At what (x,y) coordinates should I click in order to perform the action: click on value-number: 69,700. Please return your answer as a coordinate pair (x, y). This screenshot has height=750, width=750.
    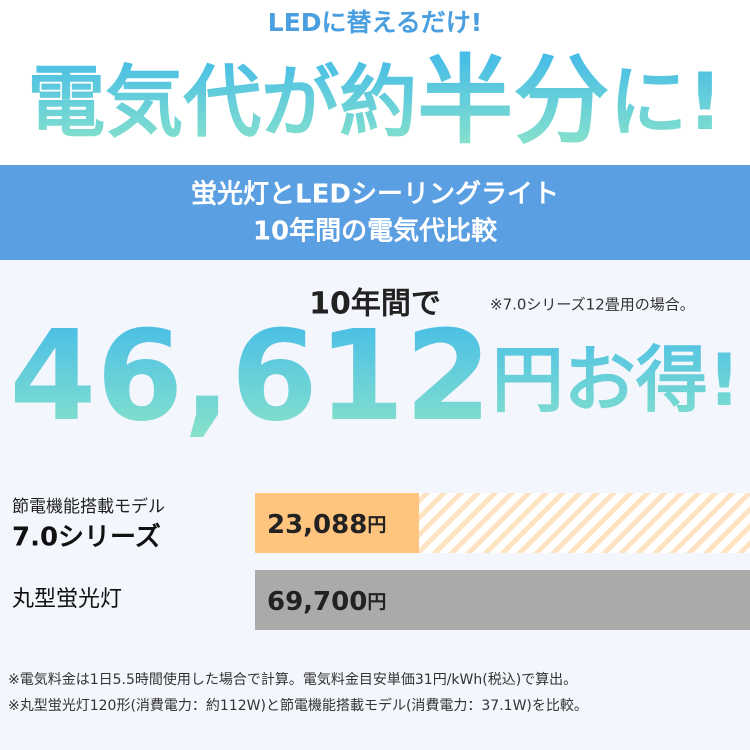
    Looking at the image, I should click on (317, 602).